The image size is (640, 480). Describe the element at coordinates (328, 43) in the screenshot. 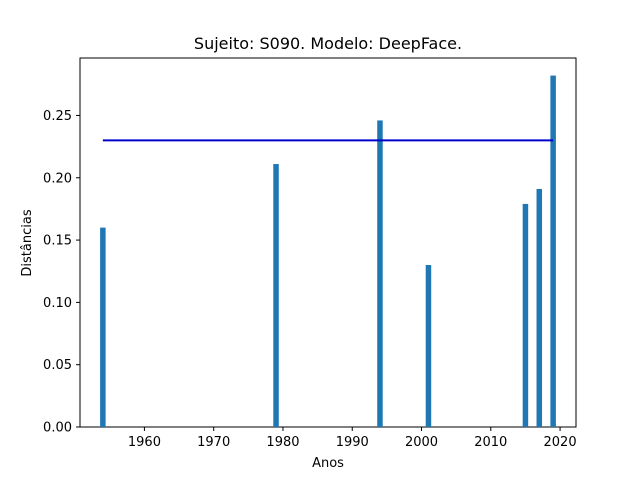

I see `chart-title: Sujeito: S090. Modelo: DeepFace.` at that location.